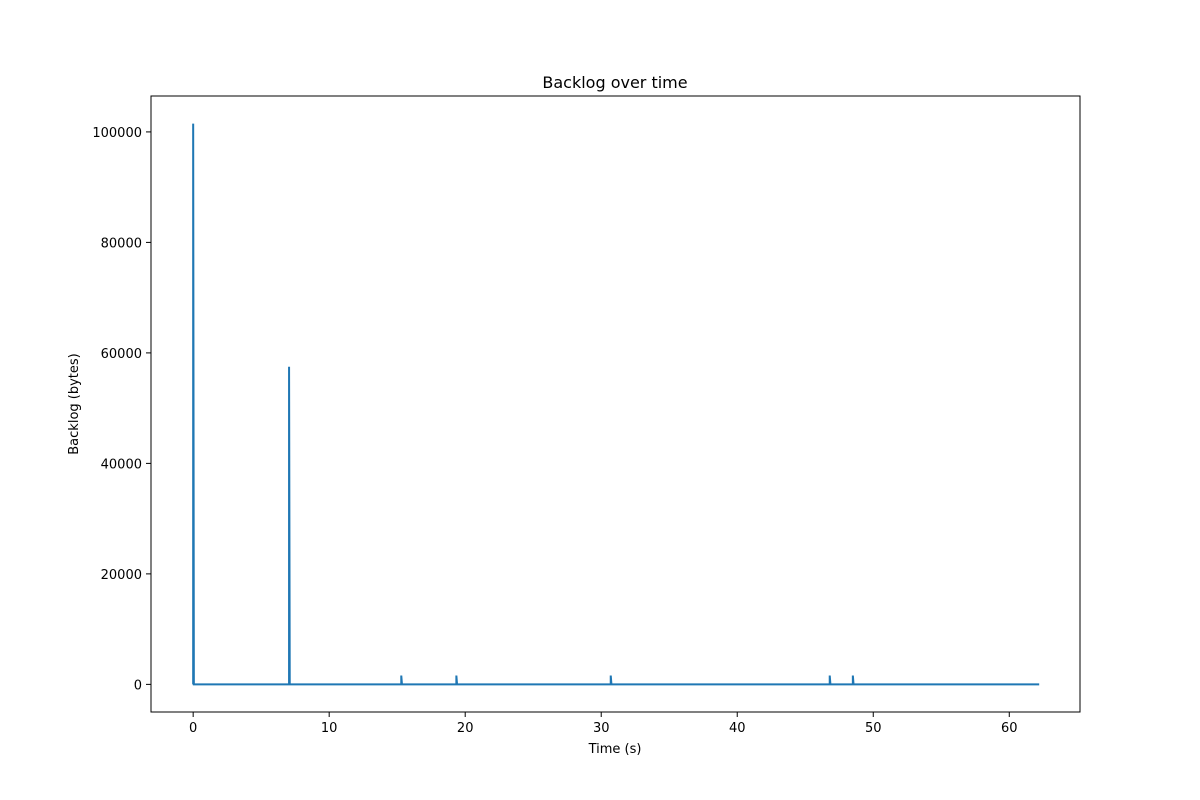 The height and width of the screenshot is (800, 1200). Describe the element at coordinates (465, 728) in the screenshot. I see `x-tick-label: 20` at that location.